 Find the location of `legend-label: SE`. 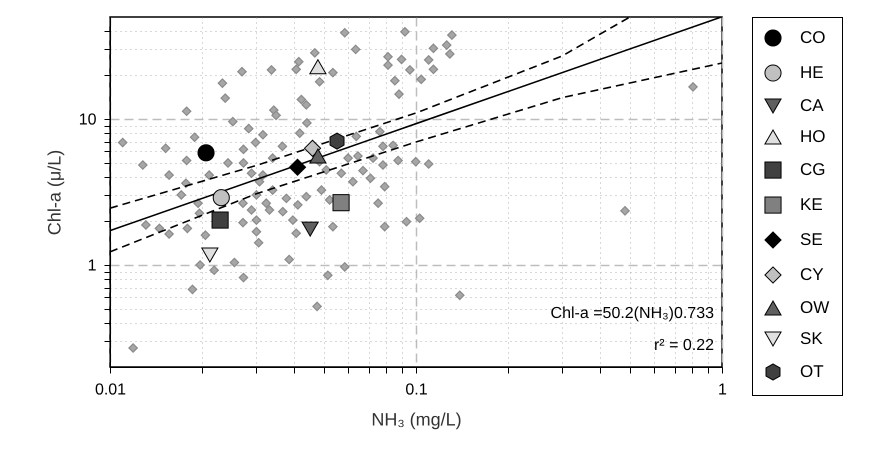

legend-label: SE is located at coordinates (811, 239).